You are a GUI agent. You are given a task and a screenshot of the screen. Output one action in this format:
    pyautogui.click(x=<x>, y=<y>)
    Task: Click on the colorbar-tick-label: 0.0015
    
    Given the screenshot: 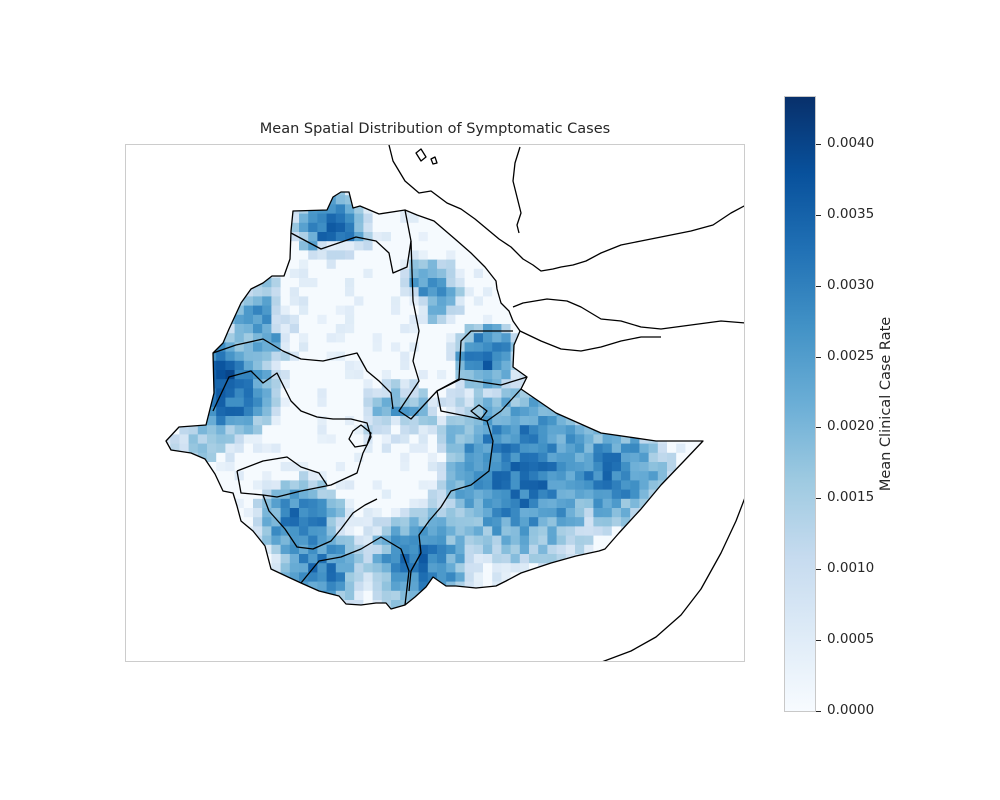 What is the action you would take?
    pyautogui.click(x=851, y=497)
    